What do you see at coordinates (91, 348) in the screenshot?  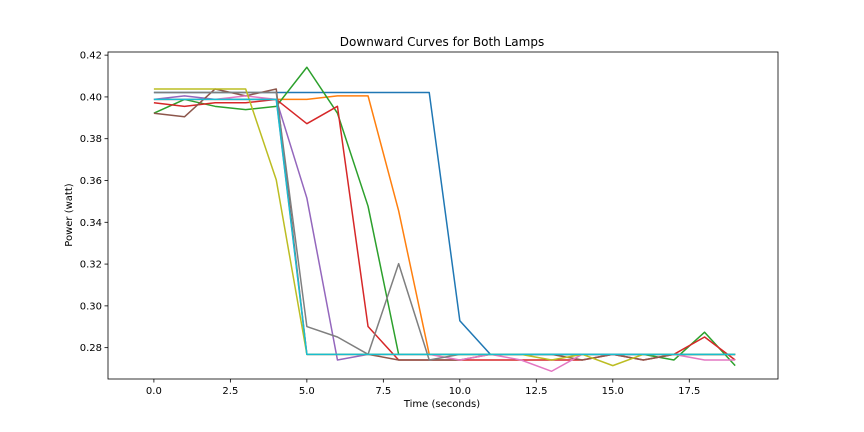 I see `y-tick-label: 0.28` at bounding box center [91, 348].